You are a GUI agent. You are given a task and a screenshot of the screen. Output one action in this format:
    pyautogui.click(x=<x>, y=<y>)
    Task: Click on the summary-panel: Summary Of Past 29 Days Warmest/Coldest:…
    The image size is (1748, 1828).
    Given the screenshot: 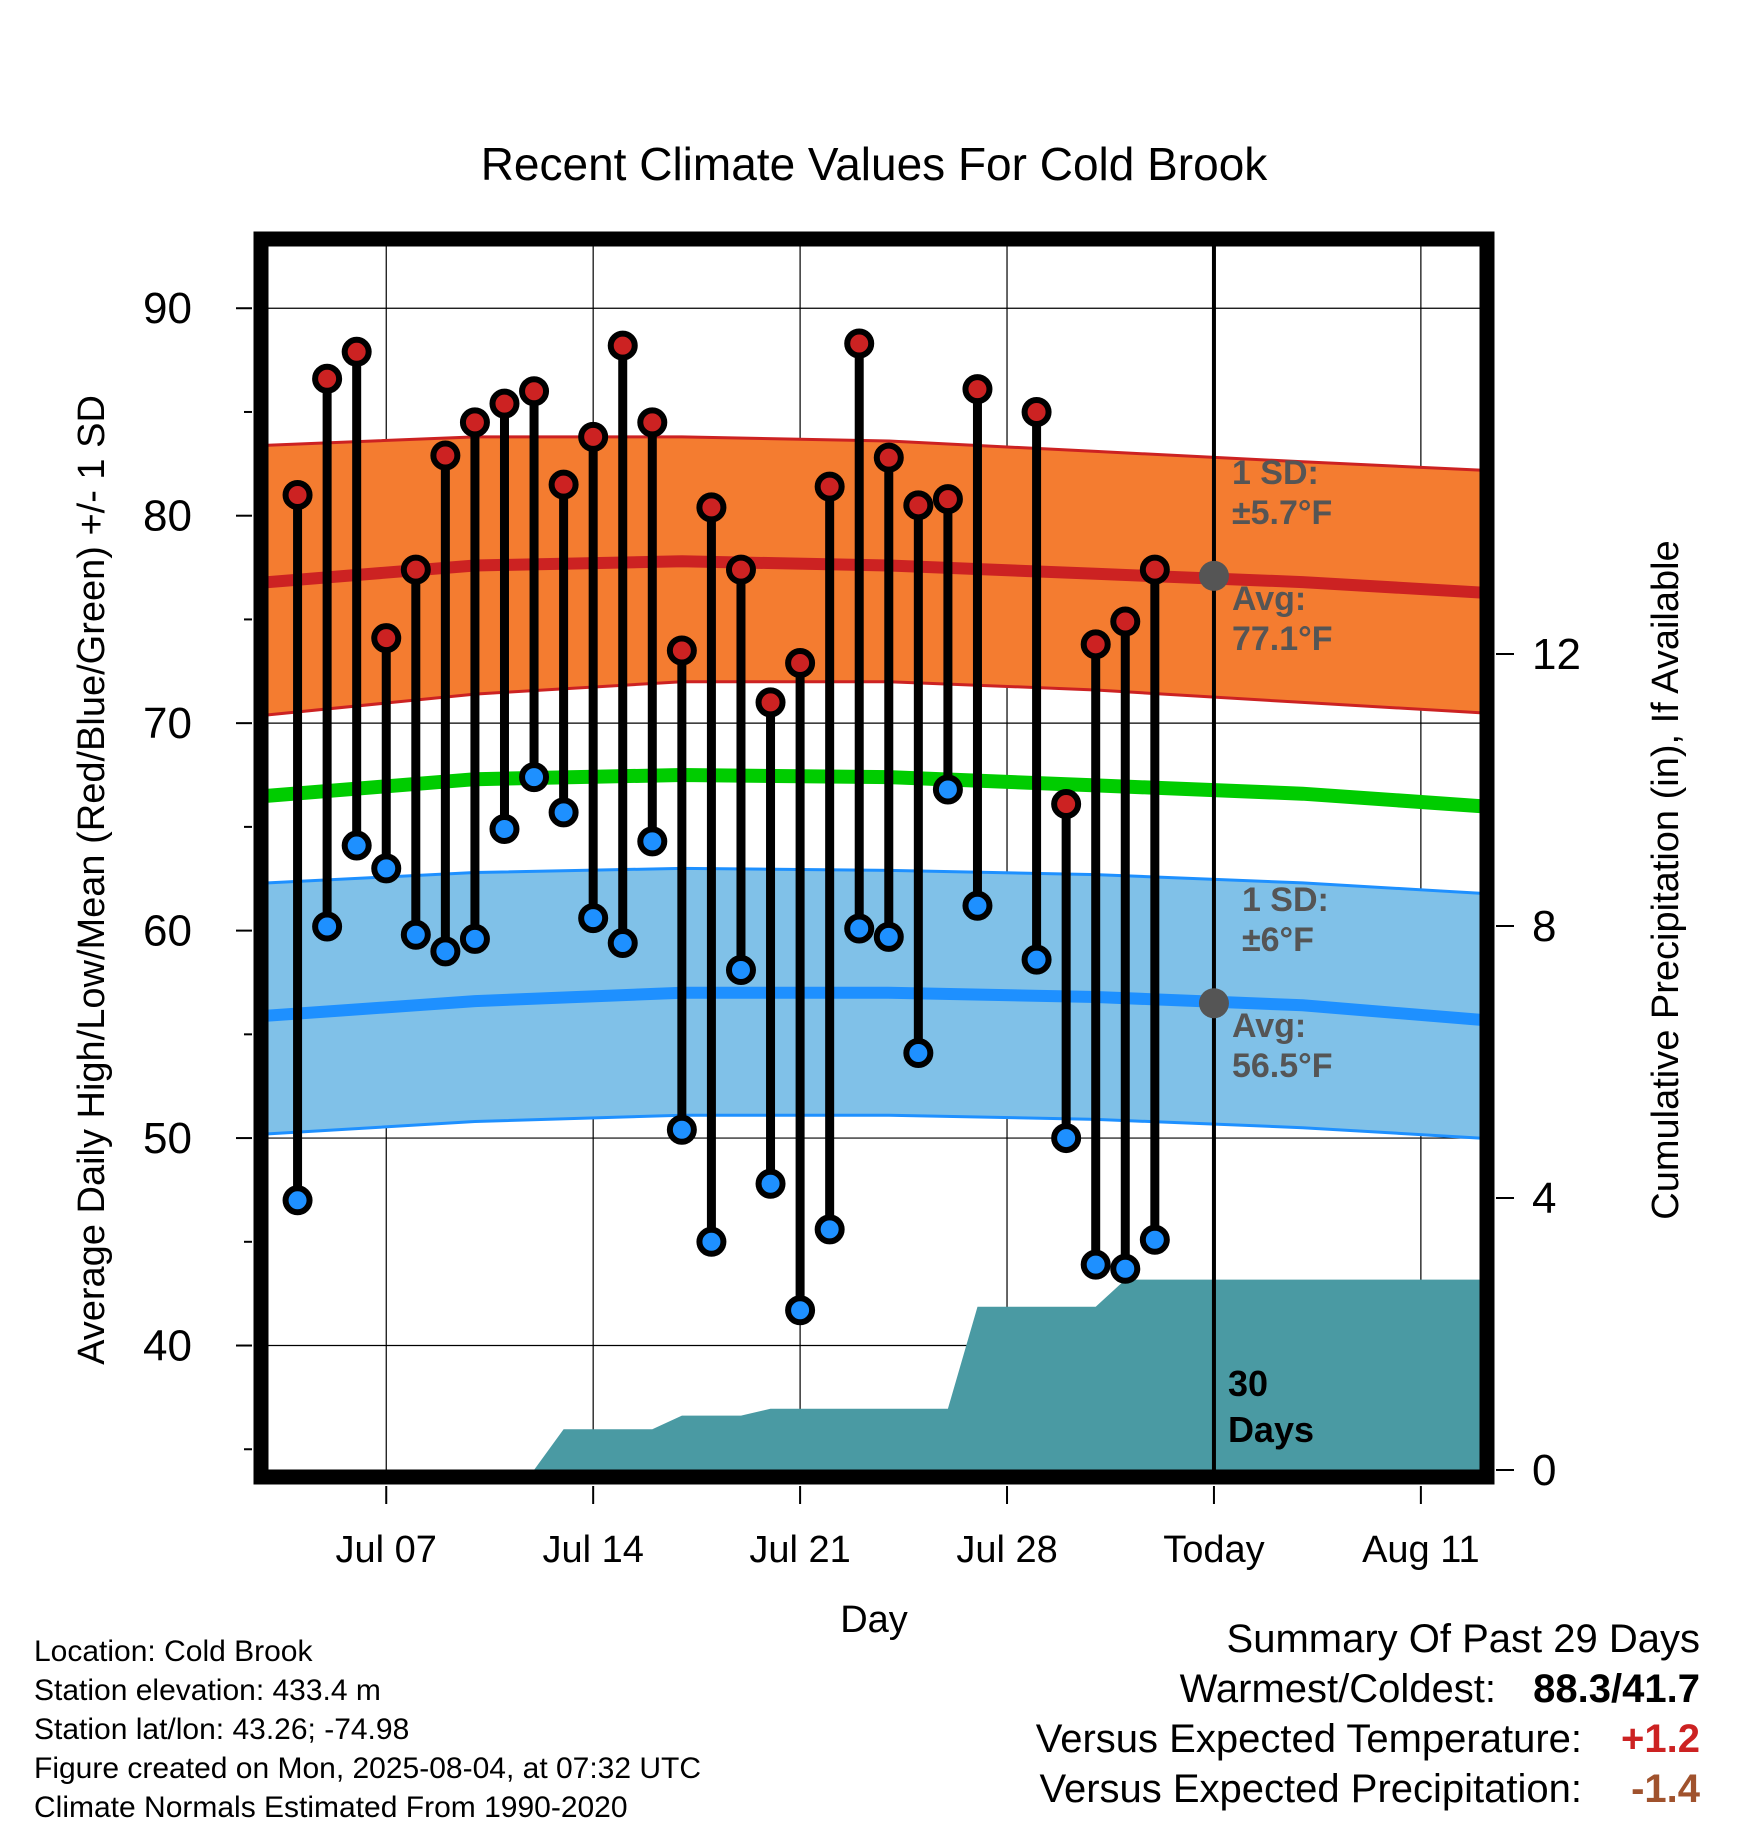 What is the action you would take?
    pyautogui.click(x=1368, y=1714)
    